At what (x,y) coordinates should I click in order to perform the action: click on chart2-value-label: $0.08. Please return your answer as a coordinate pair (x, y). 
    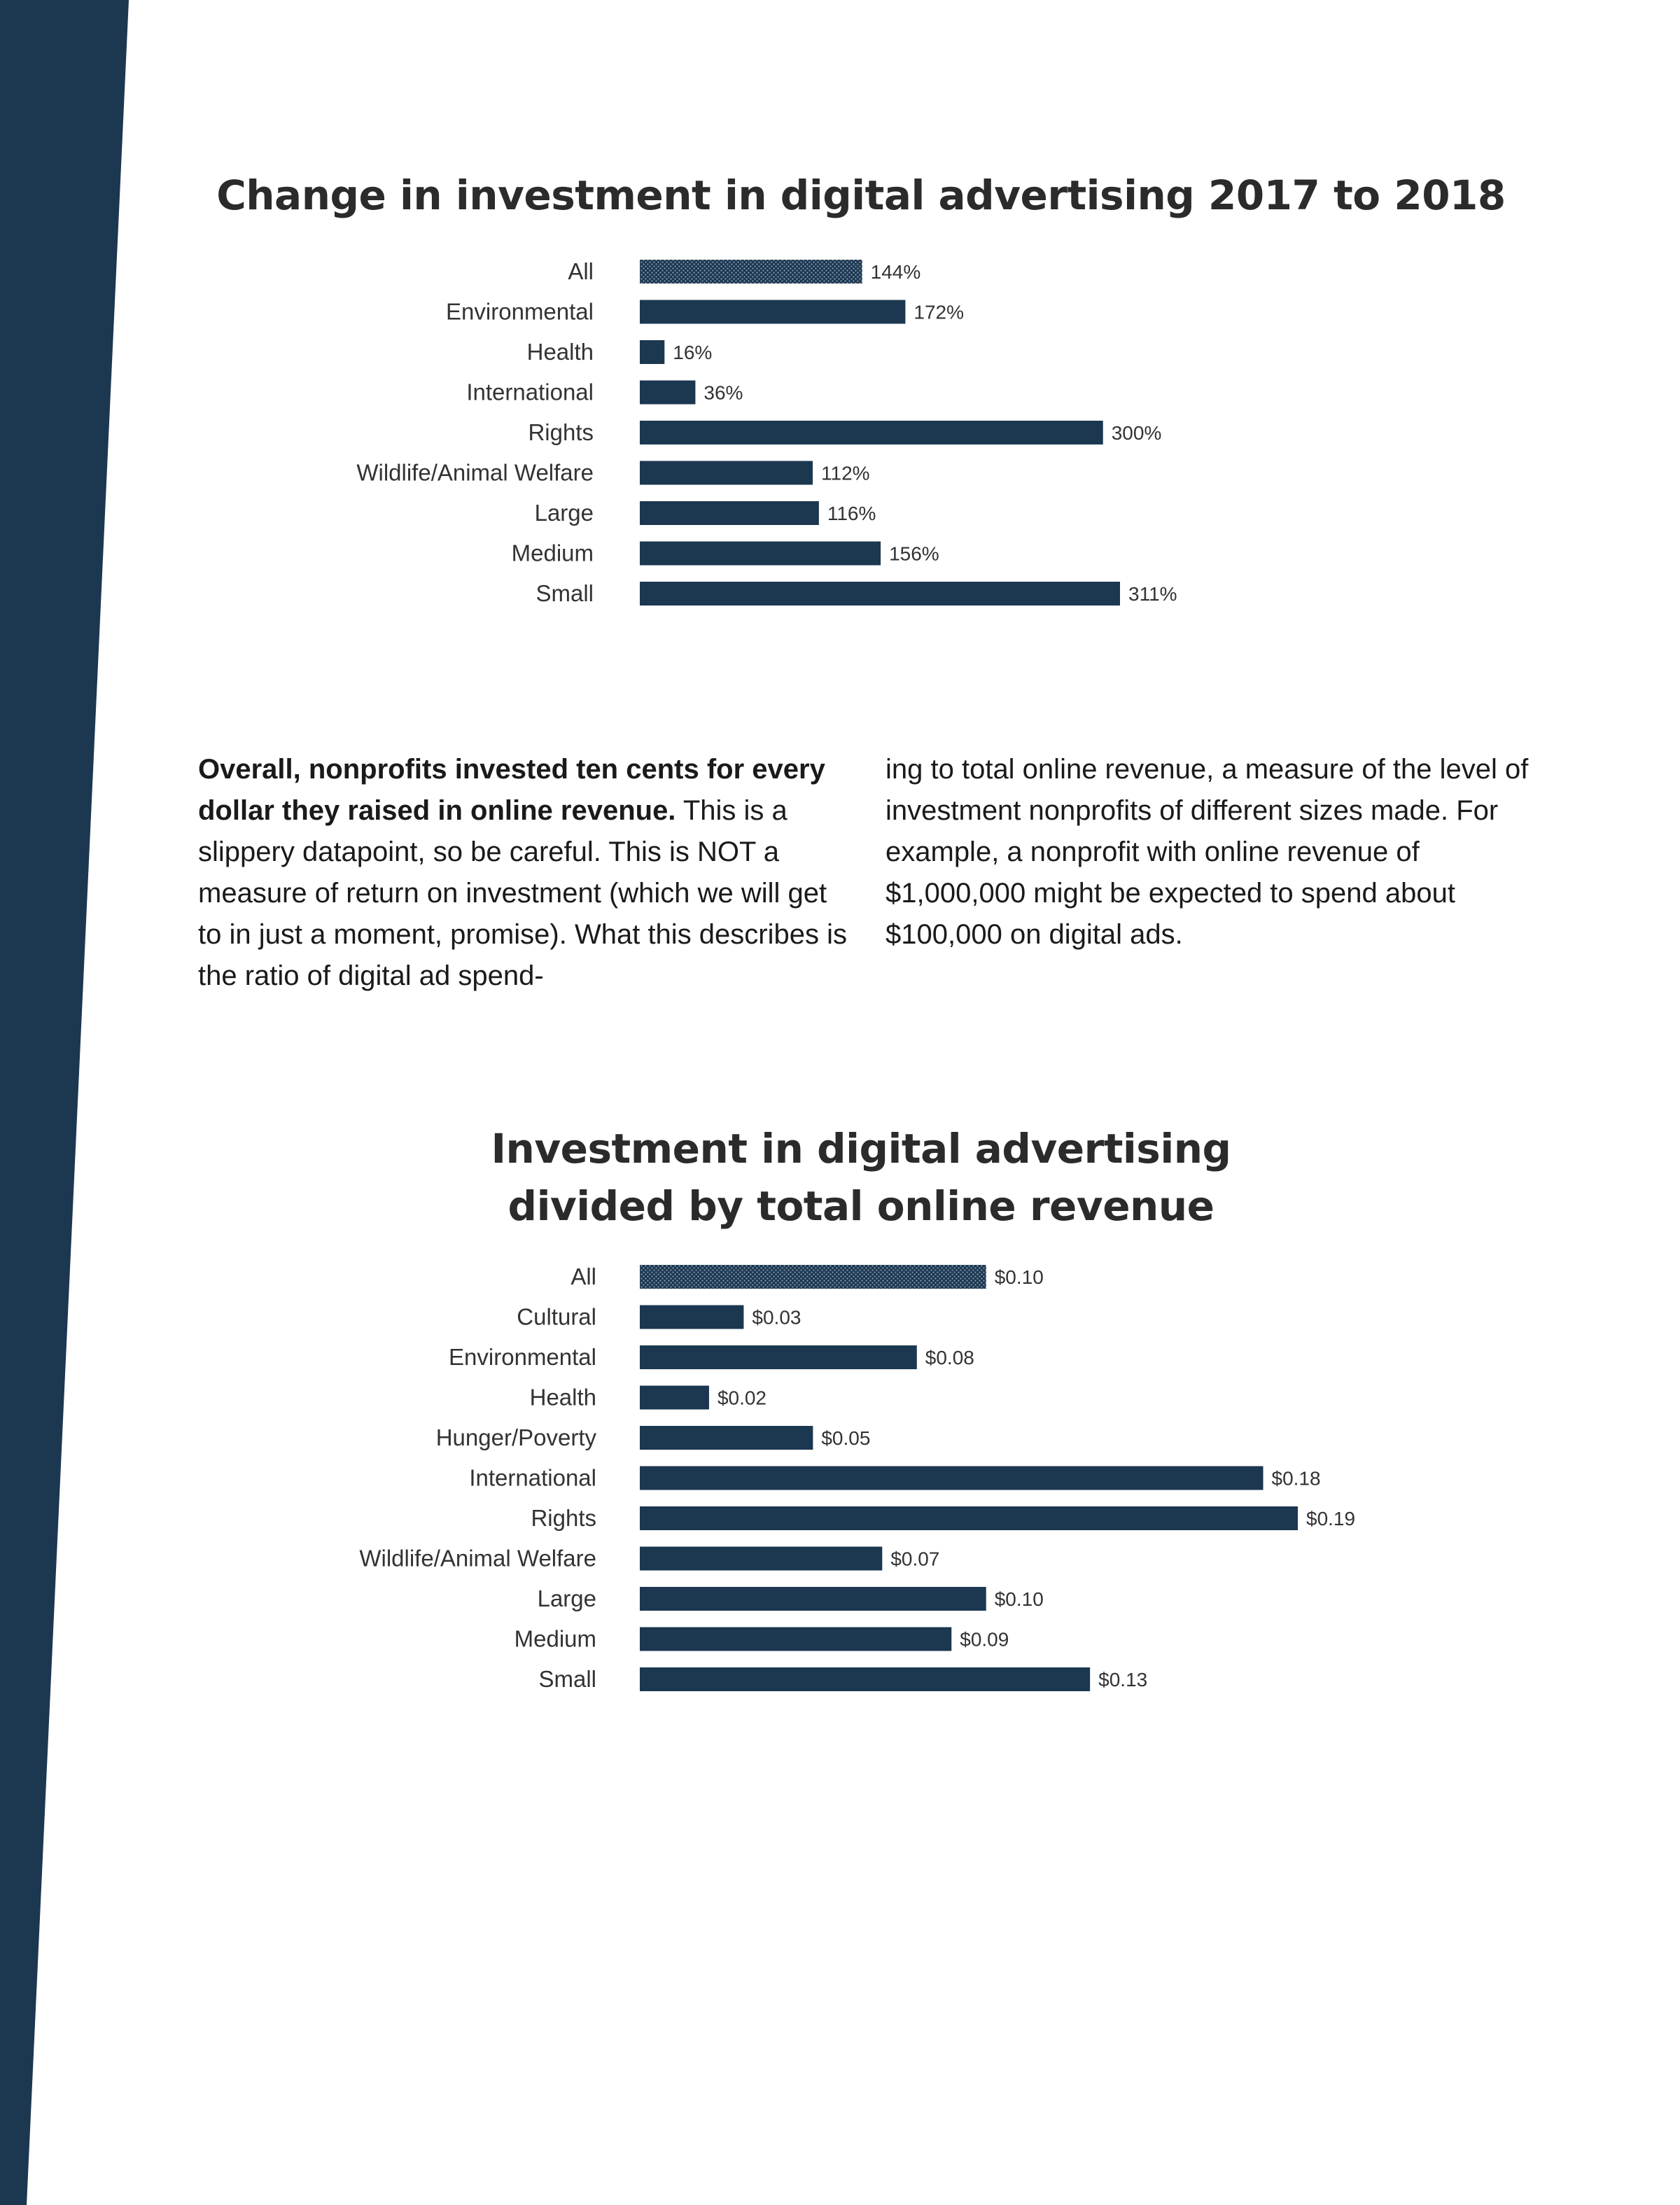
    Looking at the image, I should click on (949, 1357).